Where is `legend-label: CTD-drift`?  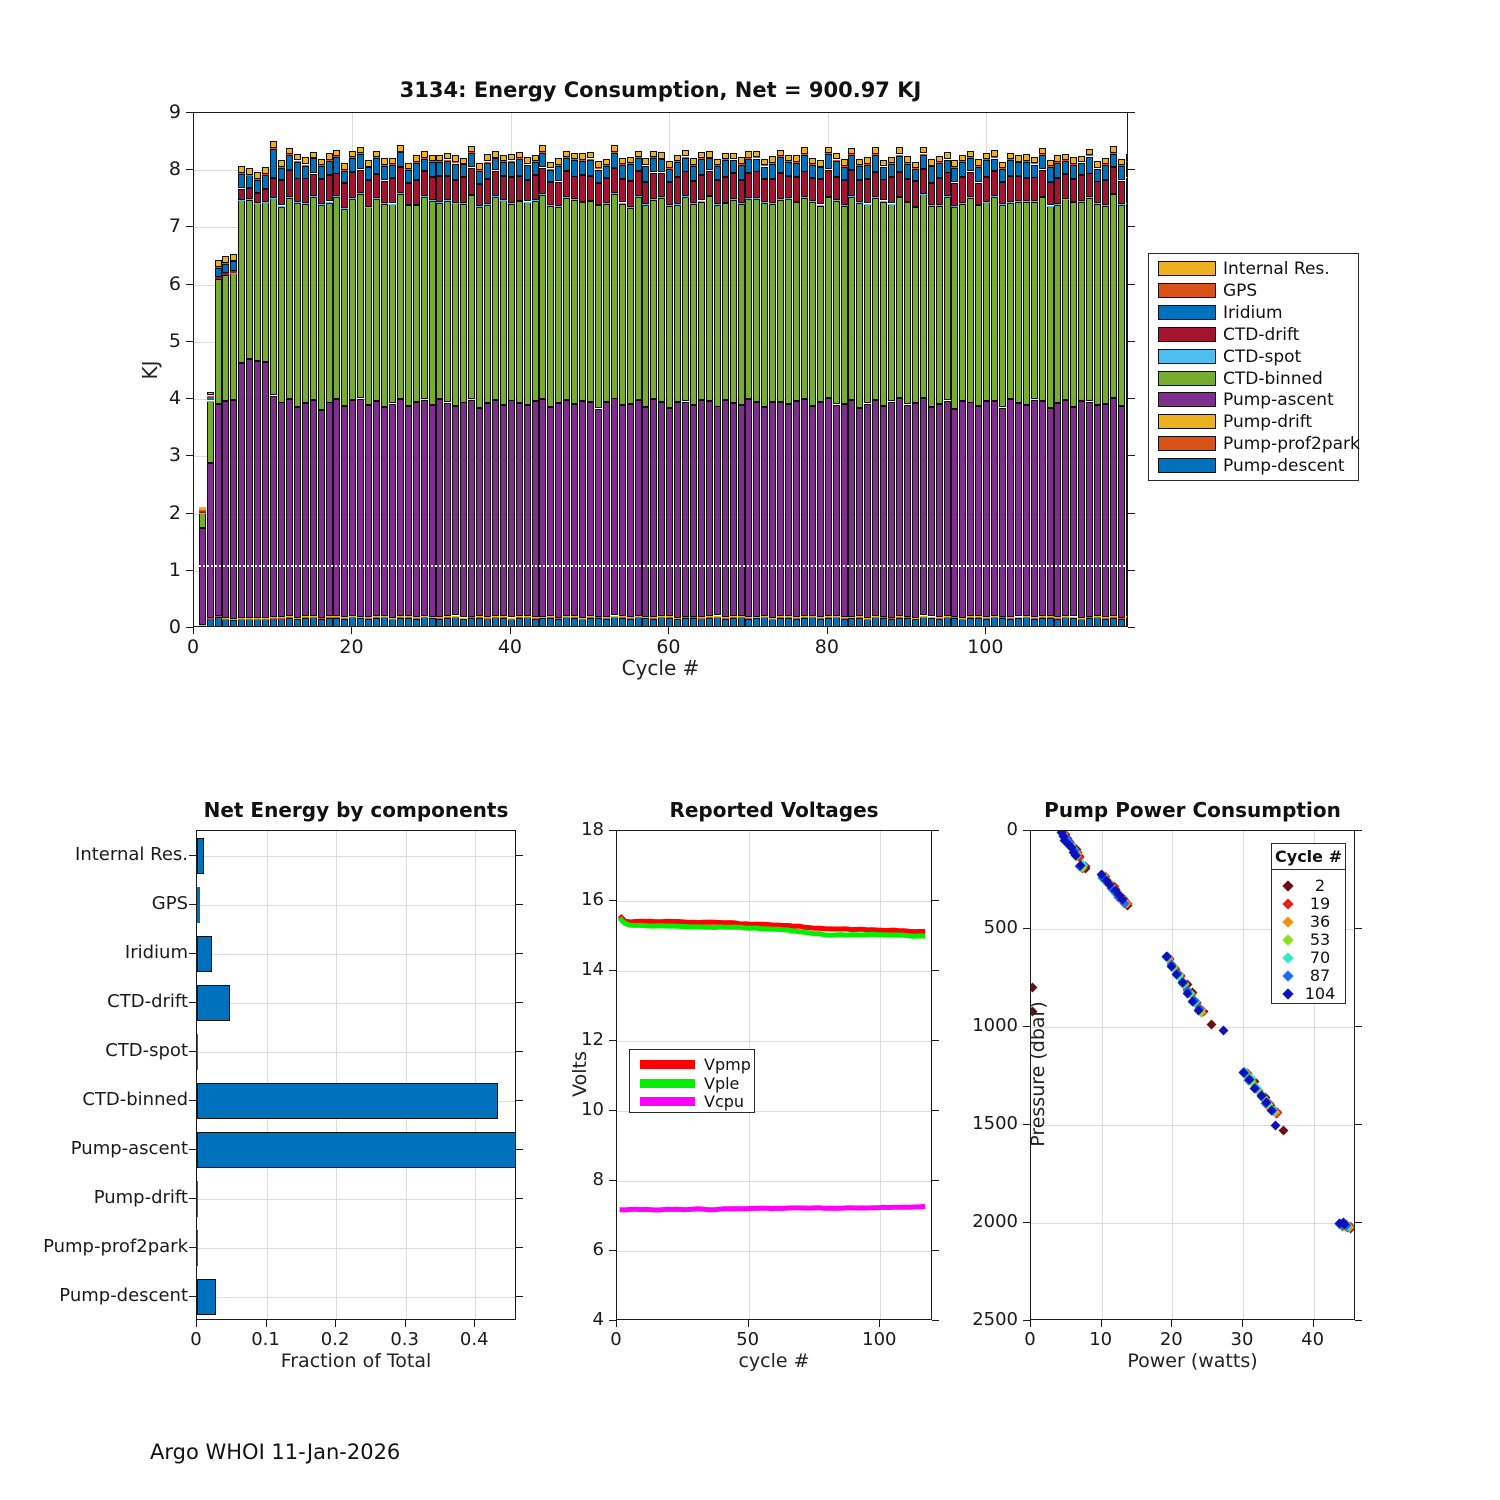 legend-label: CTD-drift is located at coordinates (1261, 334).